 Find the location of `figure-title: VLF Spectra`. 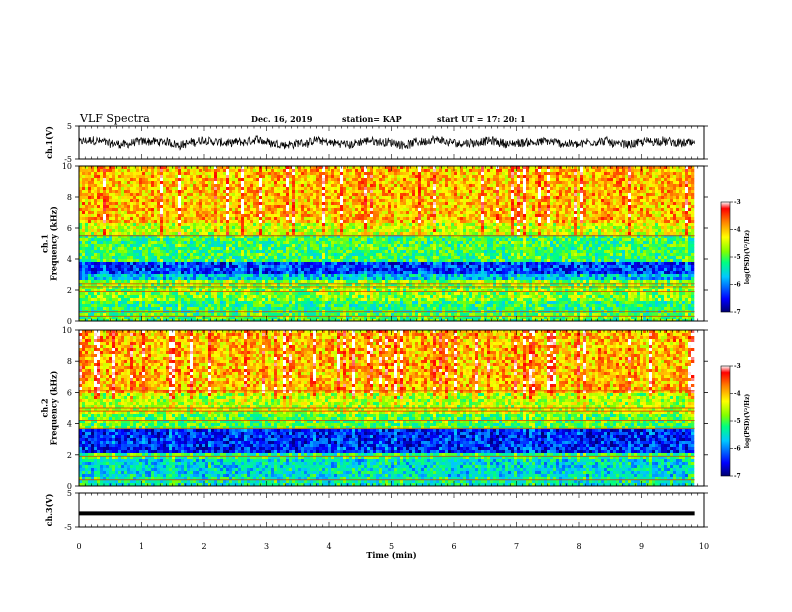

figure-title: VLF Spectra is located at coordinates (114, 118).